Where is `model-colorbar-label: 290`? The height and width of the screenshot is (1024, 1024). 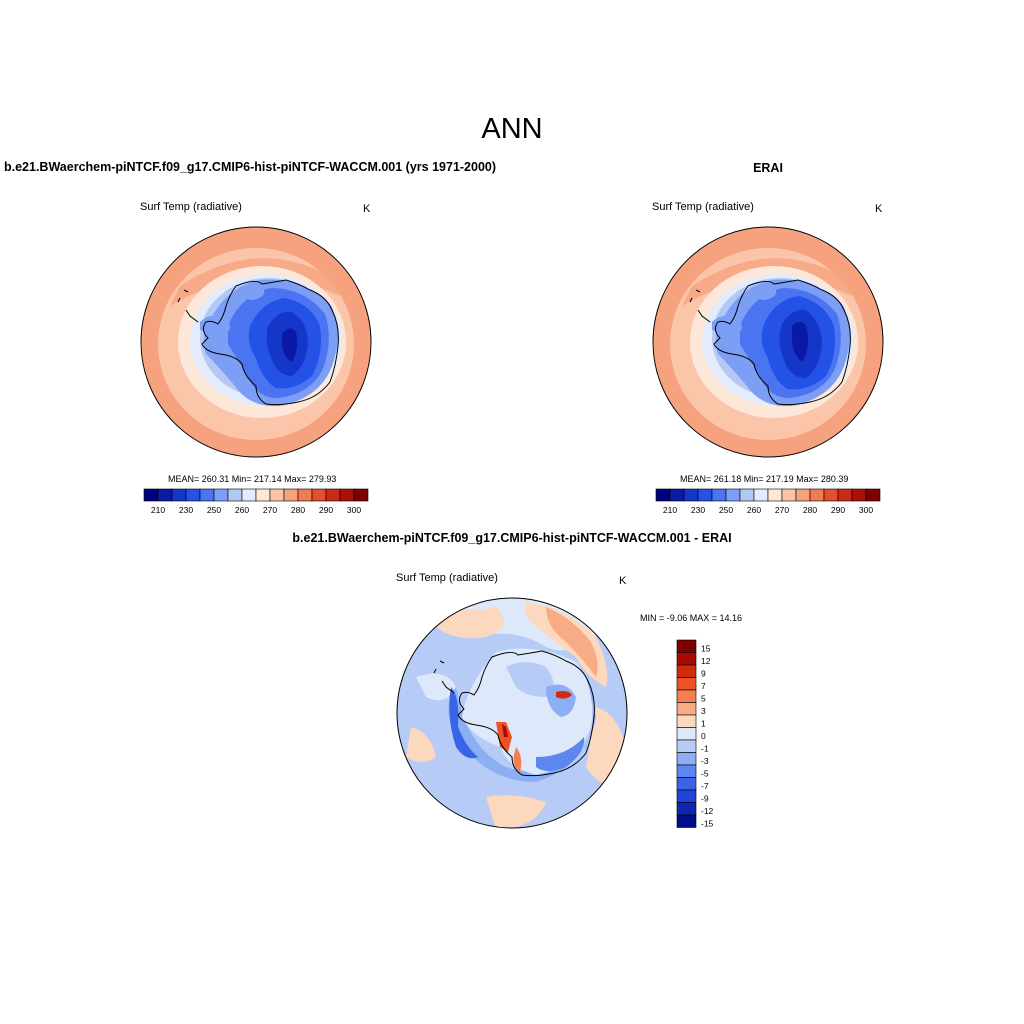 model-colorbar-label: 290 is located at coordinates (326, 510).